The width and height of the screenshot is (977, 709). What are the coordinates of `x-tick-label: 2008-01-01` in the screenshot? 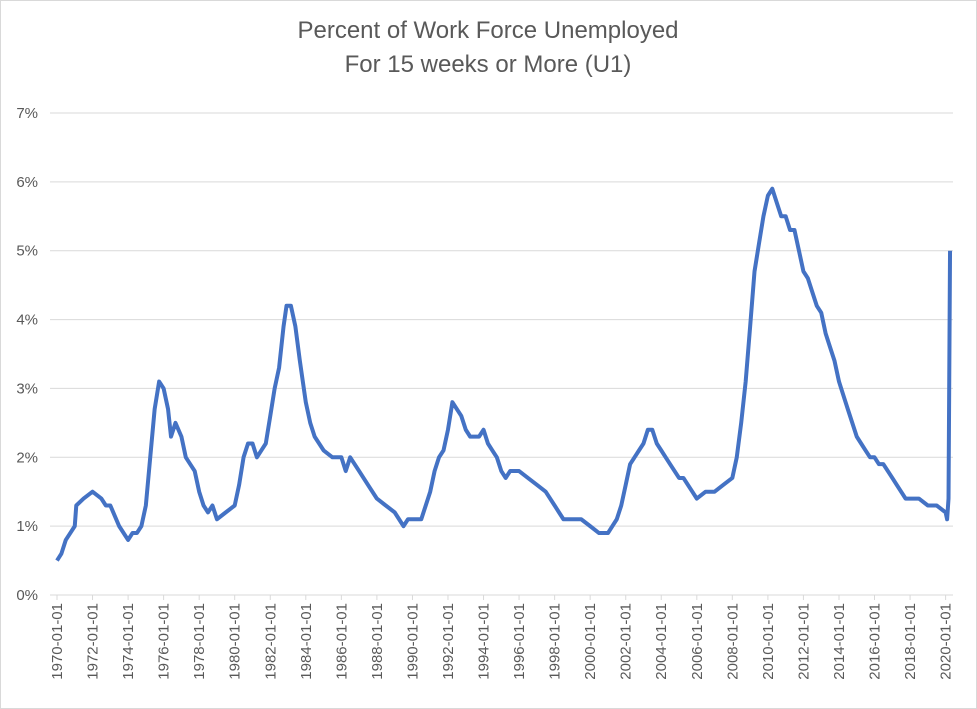 It's located at (732, 641).